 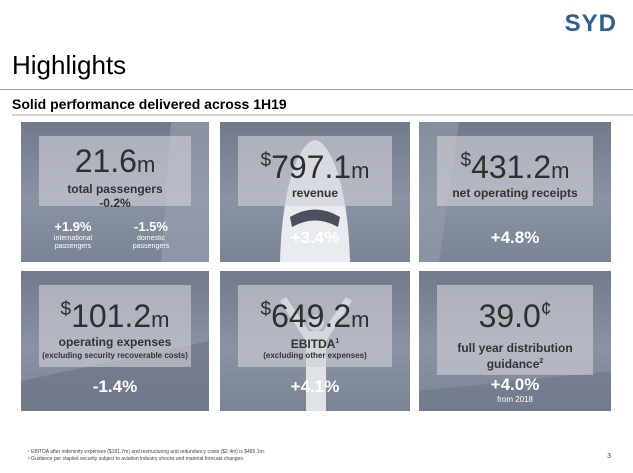 I want to click on revenue-label: revenue, so click(x=315, y=193).